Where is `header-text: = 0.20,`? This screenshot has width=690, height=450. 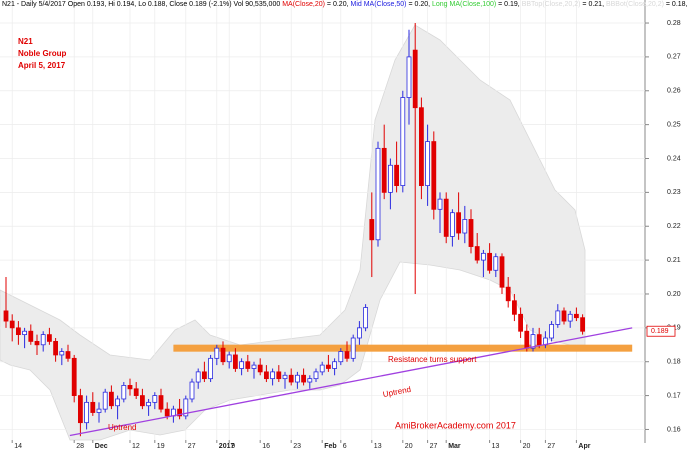
header-text: = 0.20, is located at coordinates (419, 4).